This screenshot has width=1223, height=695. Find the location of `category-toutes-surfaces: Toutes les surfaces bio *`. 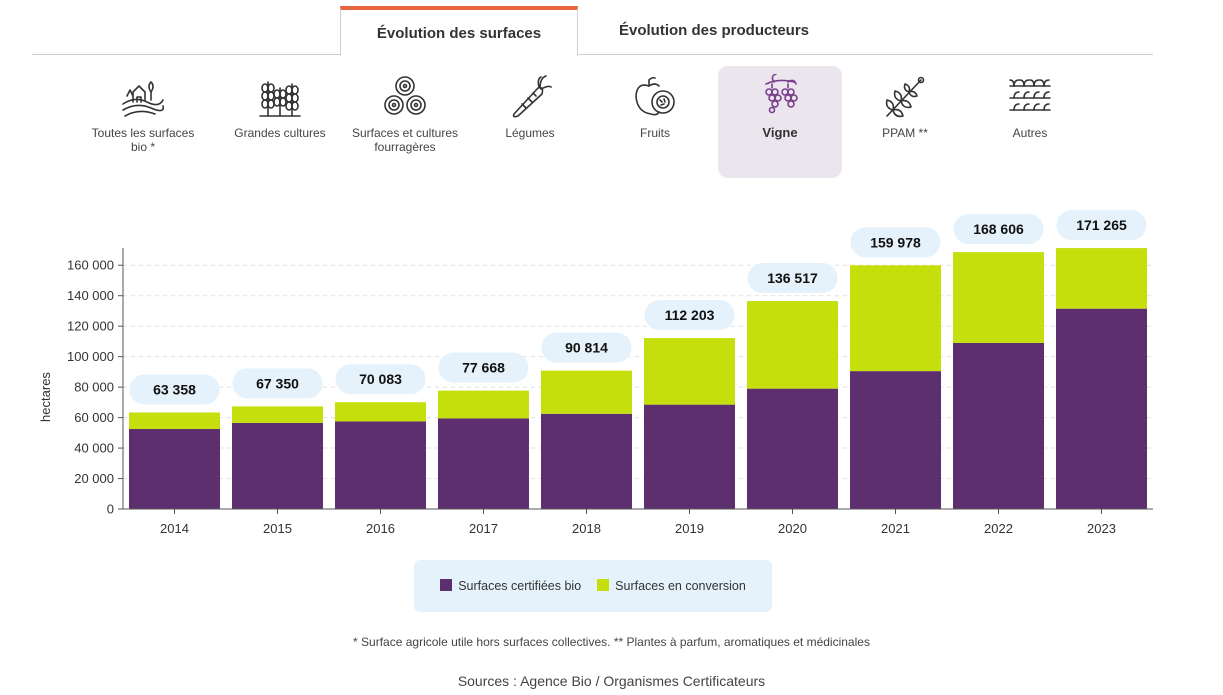

category-toutes-surfaces: Toutes les surfaces bio * is located at coordinates (143, 122).